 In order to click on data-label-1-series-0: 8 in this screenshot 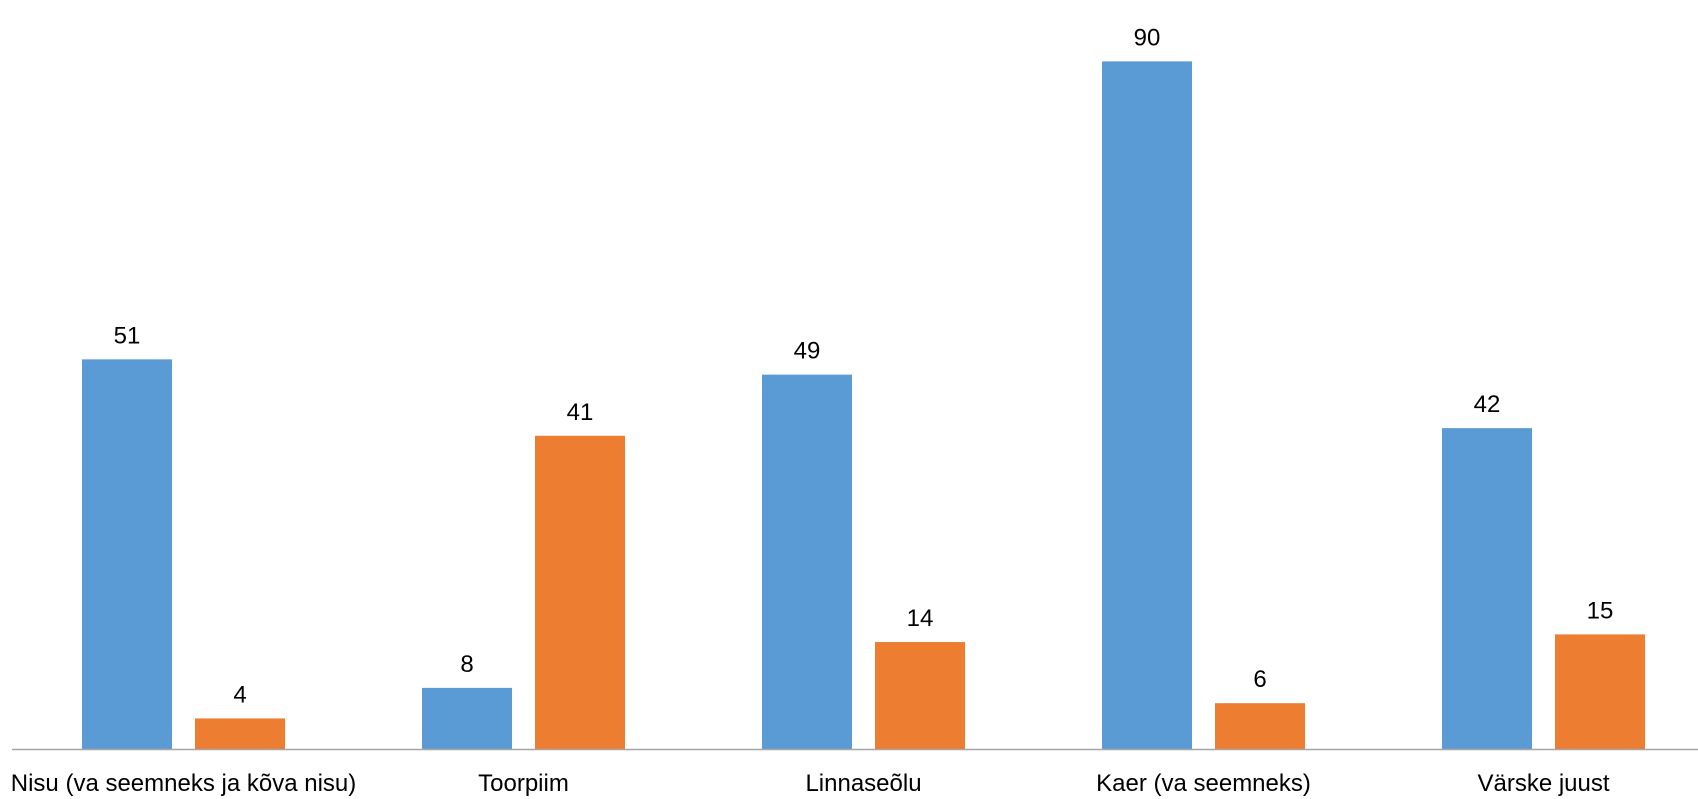, I will do `click(466, 664)`.